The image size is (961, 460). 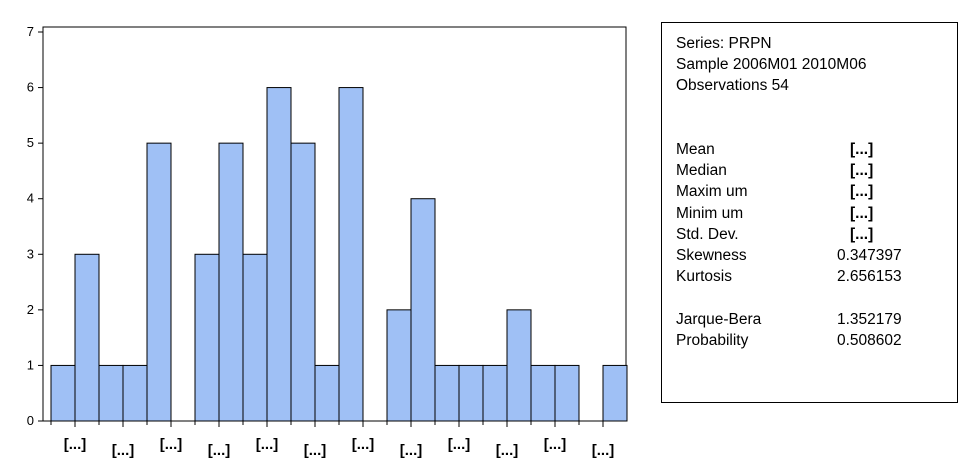 What do you see at coordinates (719, 319) in the screenshot?
I see `stat-label: Jarque-Bera` at bounding box center [719, 319].